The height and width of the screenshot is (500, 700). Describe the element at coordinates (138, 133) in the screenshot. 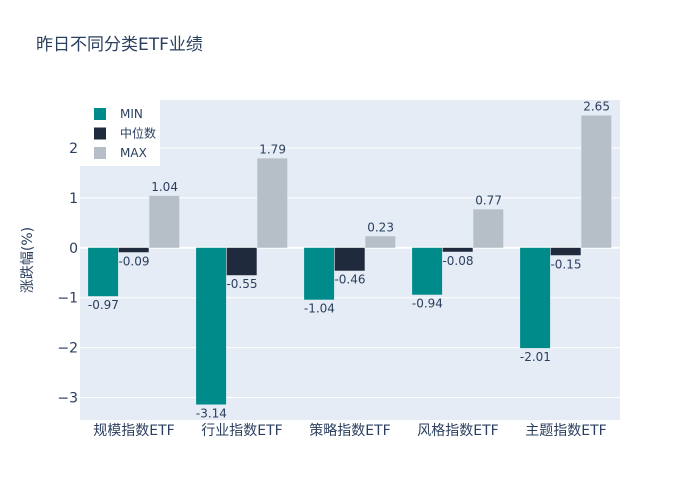

I see `legend-label: 中位数` at that location.